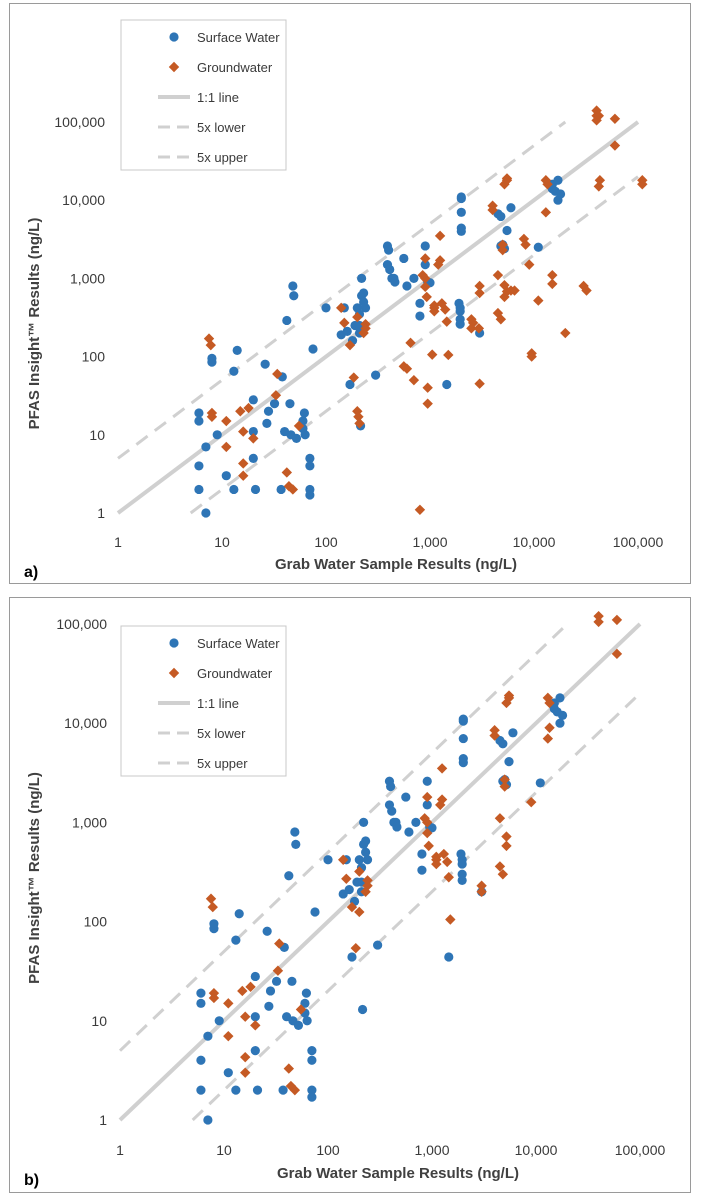 This screenshot has height=1197, width=701. I want to click on legend-box, so click(203, 701).